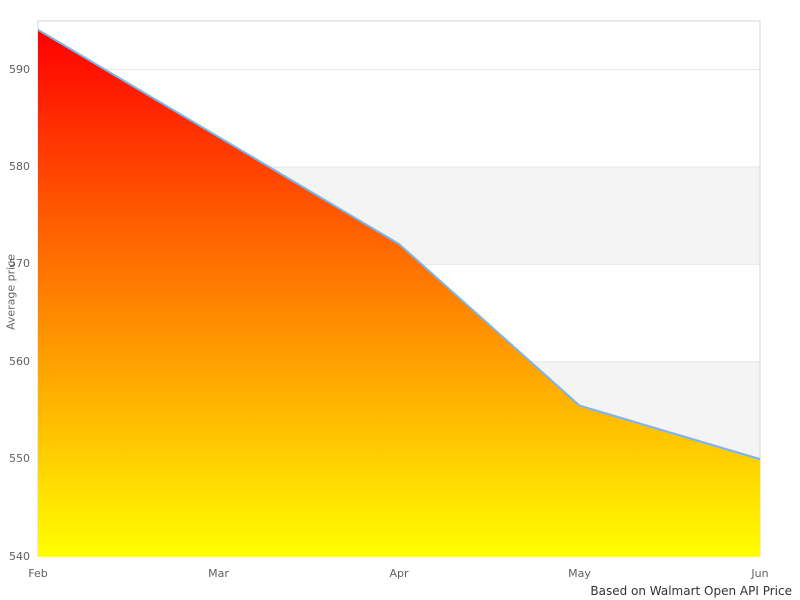 This screenshot has height=600, width=800. Describe the element at coordinates (19, 69) in the screenshot. I see `y-tick-label: 590` at that location.